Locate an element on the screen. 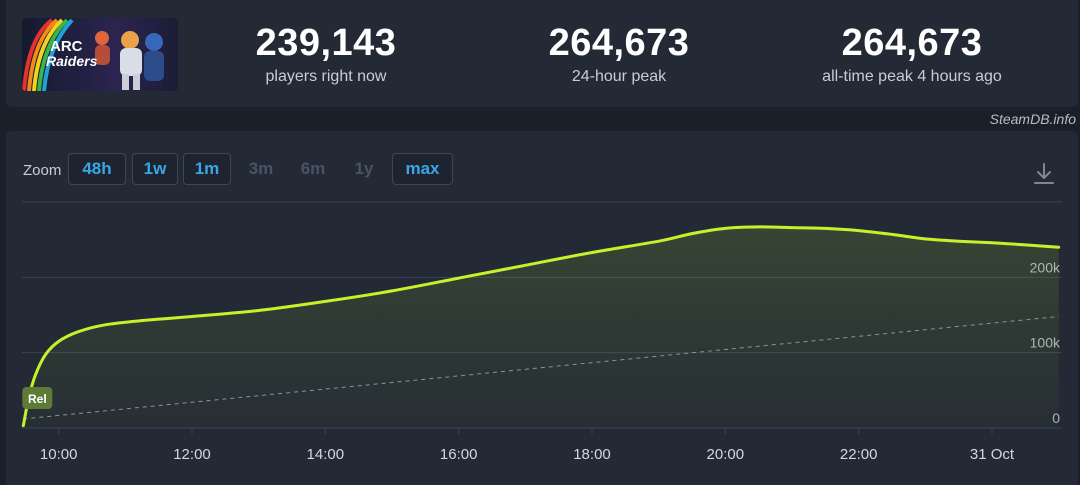 The width and height of the screenshot is (1080, 485). game-logo-image: ARC Raiders is located at coordinates (100, 54).